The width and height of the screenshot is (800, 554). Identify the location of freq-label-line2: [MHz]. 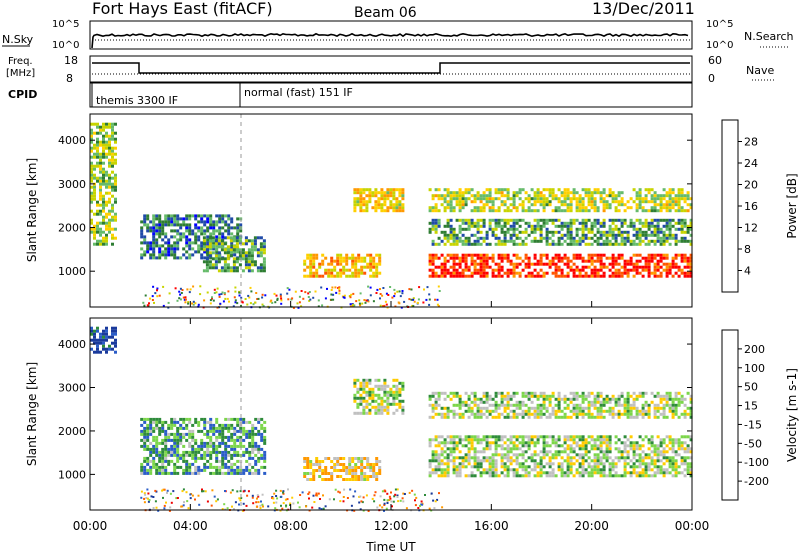
(20, 73).